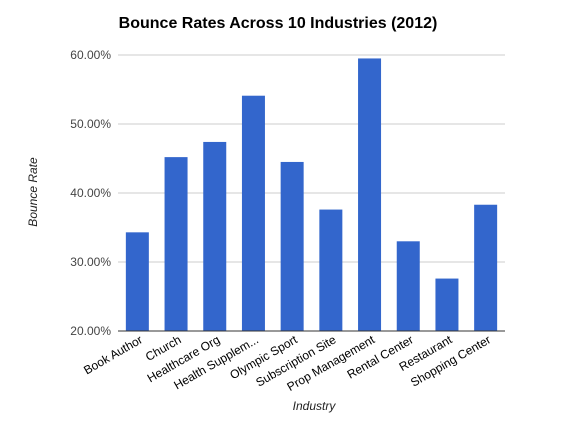 This screenshot has height=421, width=575. I want to click on y-tick-label: 60.00%, so click(90, 55).